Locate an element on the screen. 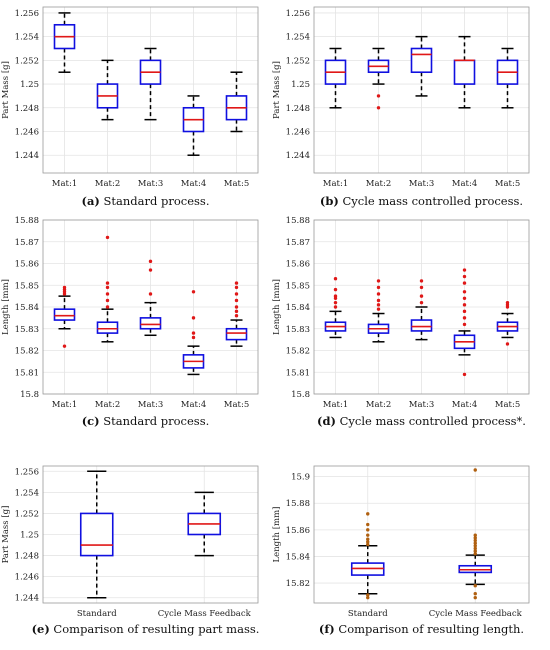  caption-text: Cycle mass controlled process. is located at coordinates (431, 201).